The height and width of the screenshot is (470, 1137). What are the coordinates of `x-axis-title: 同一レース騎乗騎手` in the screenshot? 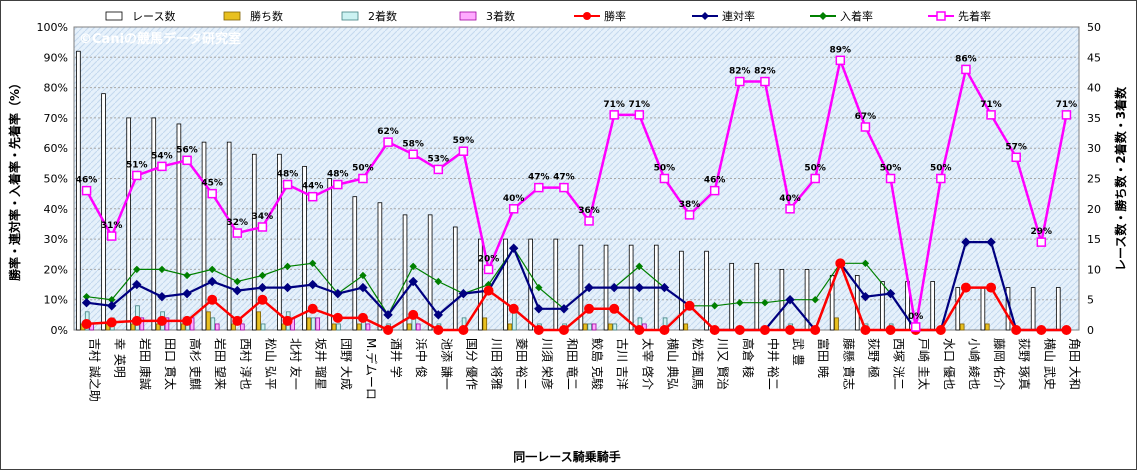 It's located at (566, 456).